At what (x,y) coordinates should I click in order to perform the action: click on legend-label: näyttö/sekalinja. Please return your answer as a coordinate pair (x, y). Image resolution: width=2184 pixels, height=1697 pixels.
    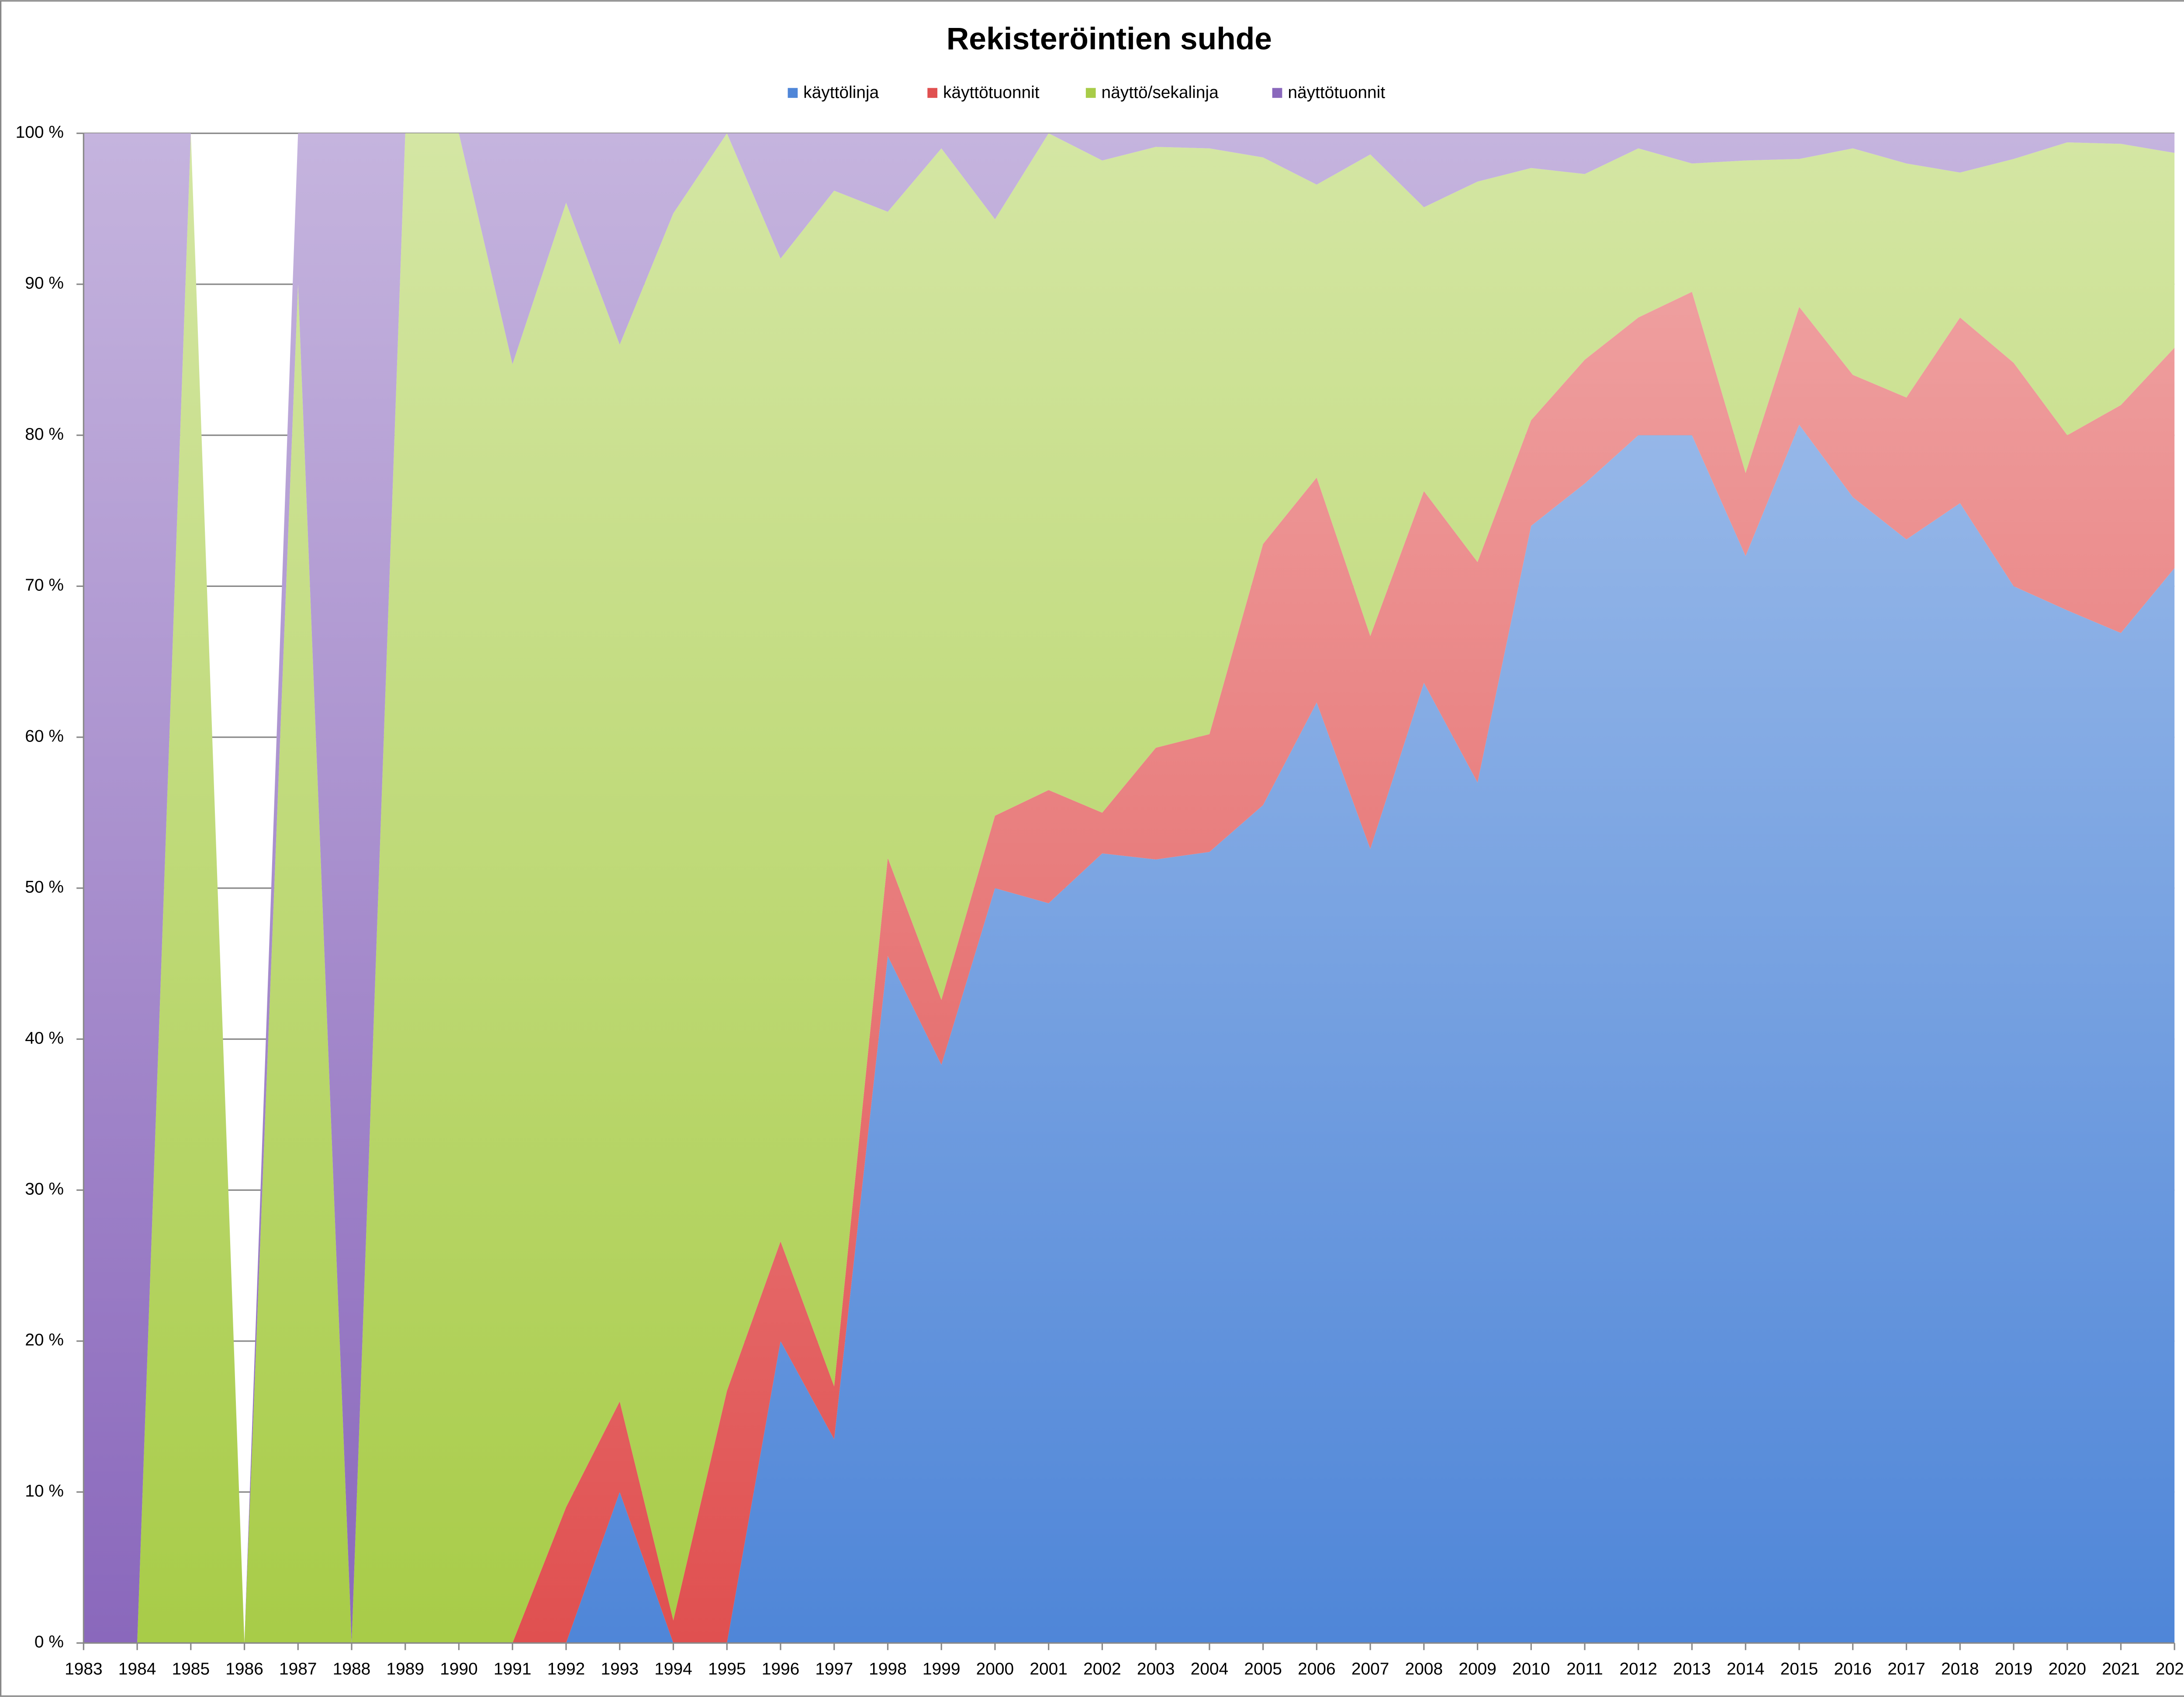
    Looking at the image, I should click on (1160, 92).